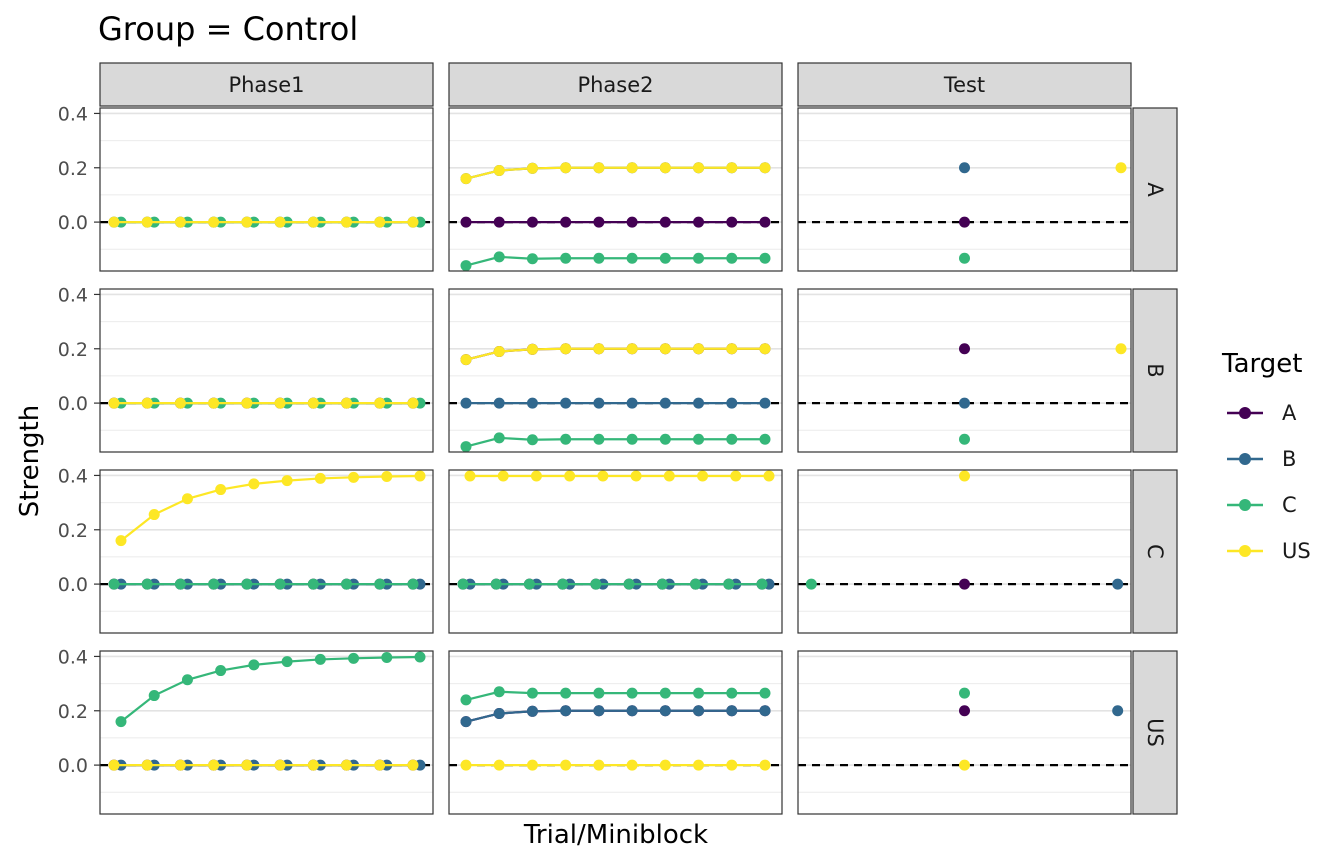 This screenshot has height=865, width=1344. Describe the element at coordinates (266, 551) in the screenshot. I see `panel-c-phase1` at that location.